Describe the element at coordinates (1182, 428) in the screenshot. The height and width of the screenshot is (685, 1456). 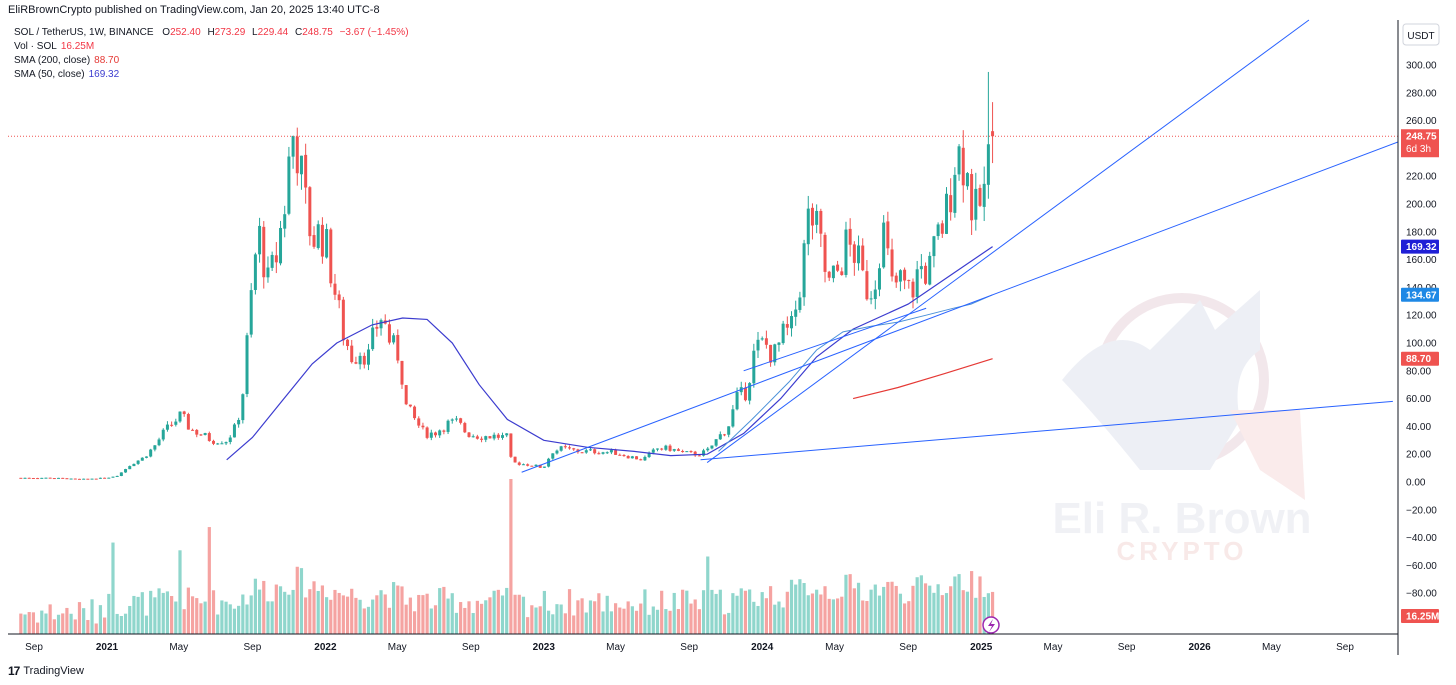
I see `eli-r-brown-watermark: Eli R. Brown CRYPTO` at that location.